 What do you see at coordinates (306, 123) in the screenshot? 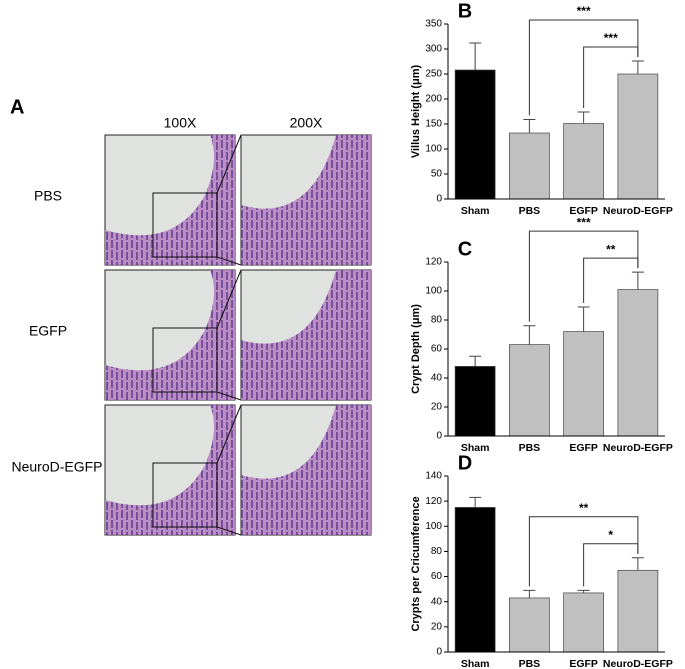
I see `column-label: 200X` at bounding box center [306, 123].